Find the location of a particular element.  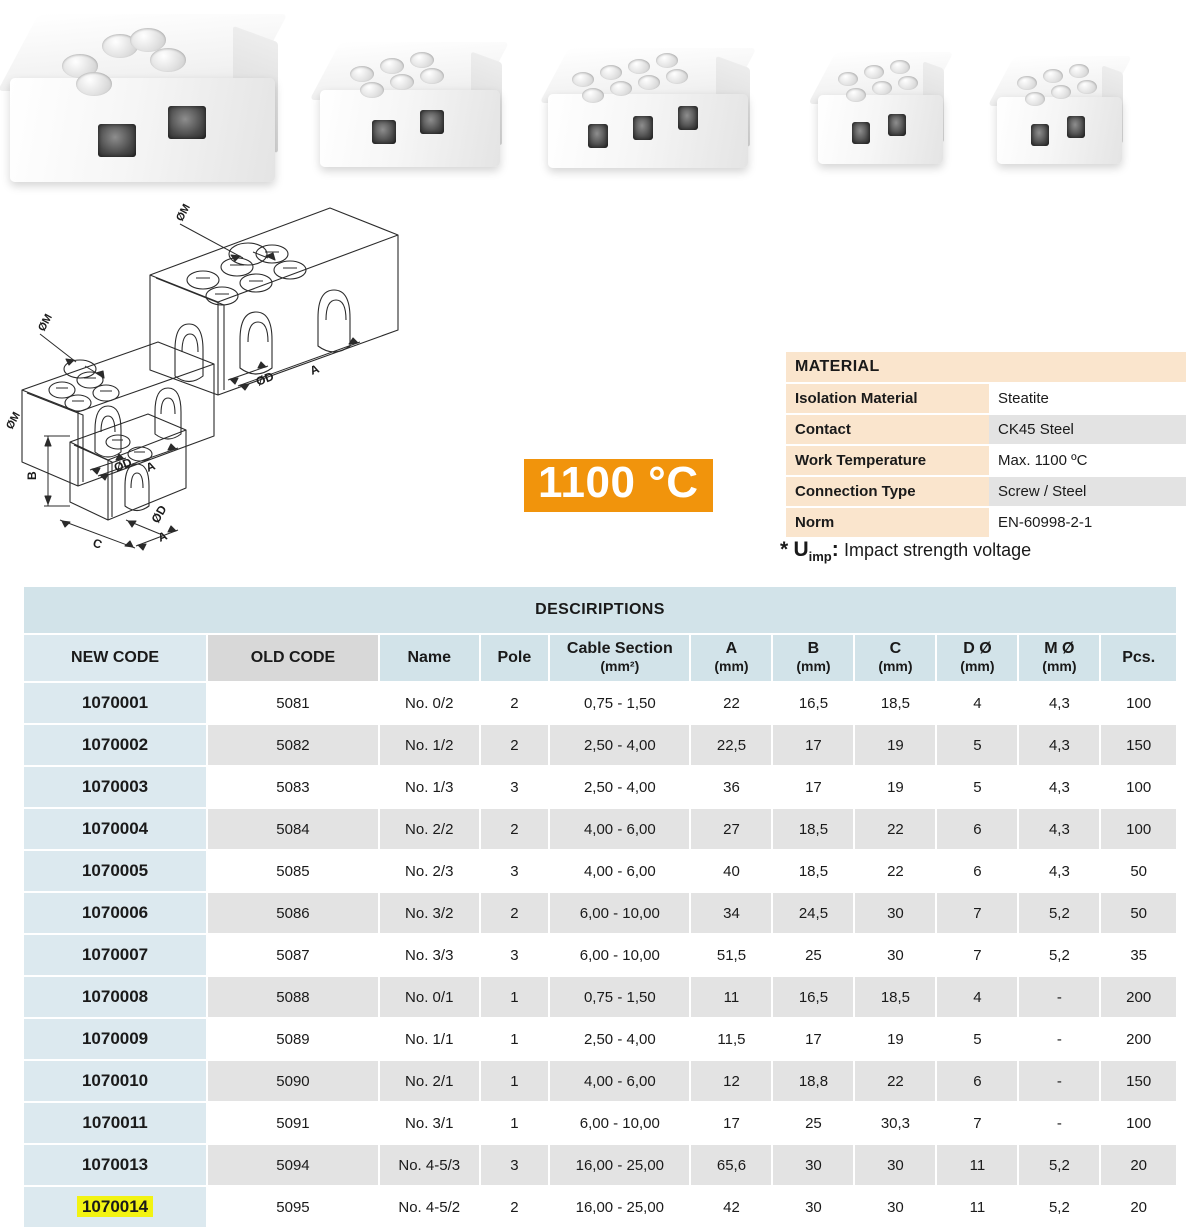

cell-dim-a: 22,5 is located at coordinates (731, 745).